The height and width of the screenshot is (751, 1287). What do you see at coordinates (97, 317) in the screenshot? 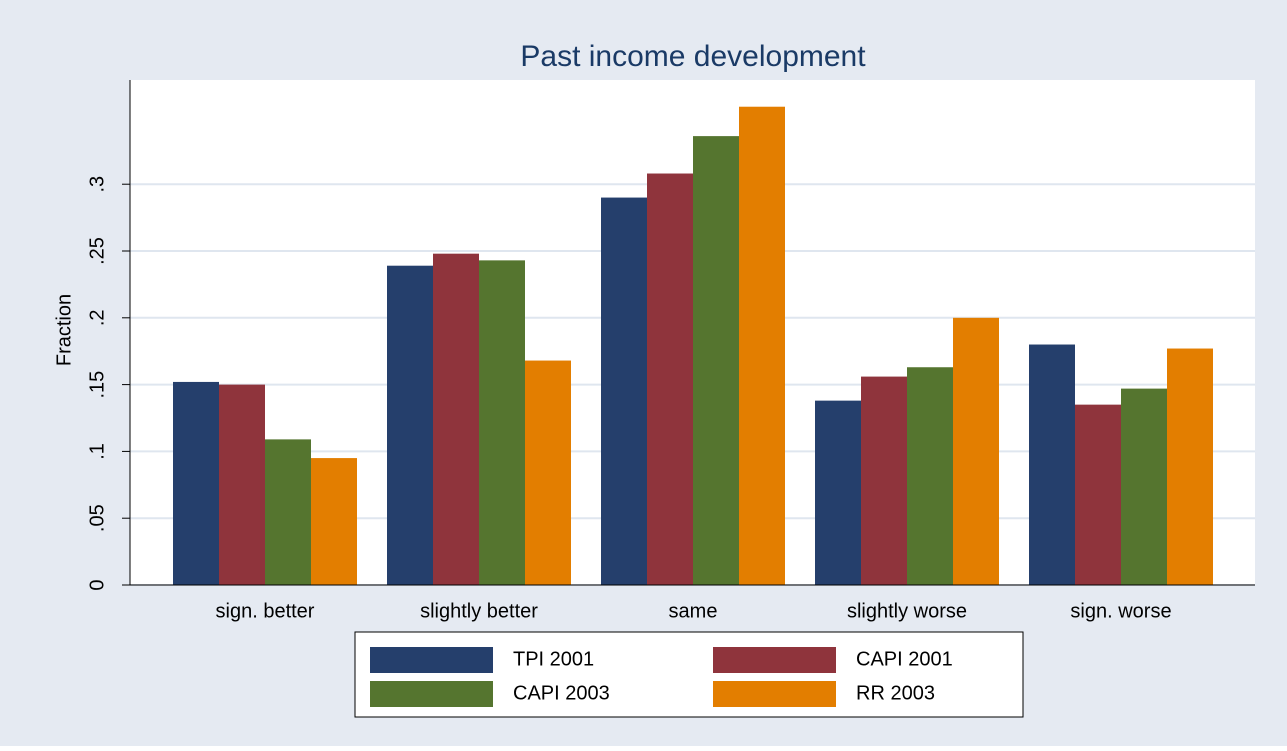
I see `y-tick-label: .2` at bounding box center [97, 317].